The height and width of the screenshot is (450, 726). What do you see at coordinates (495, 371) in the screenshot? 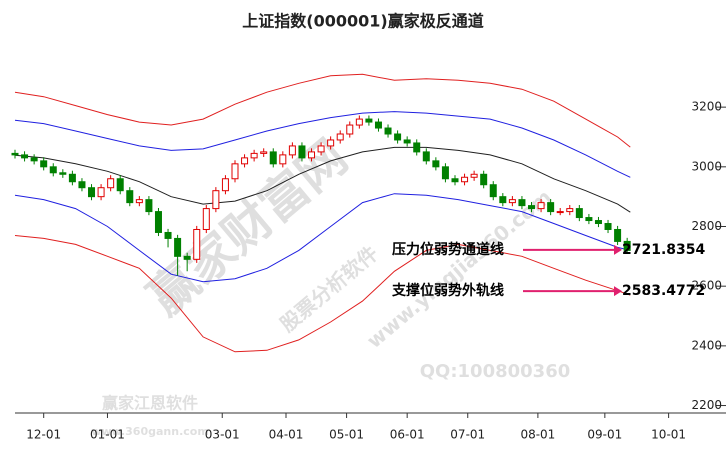
I see `watermark: QQ:100800360` at bounding box center [495, 371].